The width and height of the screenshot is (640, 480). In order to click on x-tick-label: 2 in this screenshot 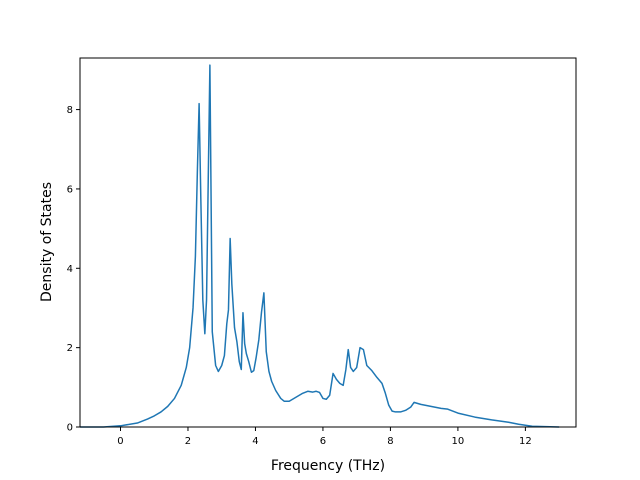, I will do `click(188, 441)`.